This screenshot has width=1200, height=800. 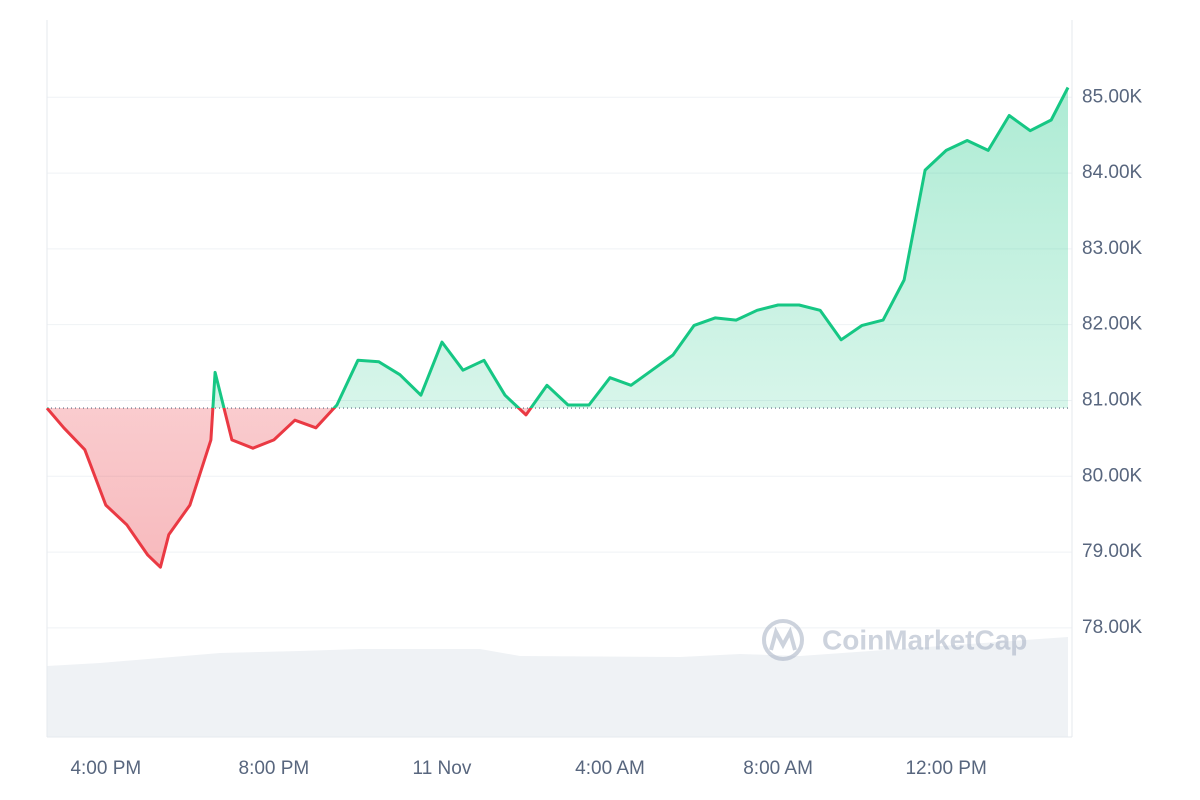 What do you see at coordinates (945, 768) in the screenshot?
I see `x-tick-label: 12:00 PM` at bounding box center [945, 768].